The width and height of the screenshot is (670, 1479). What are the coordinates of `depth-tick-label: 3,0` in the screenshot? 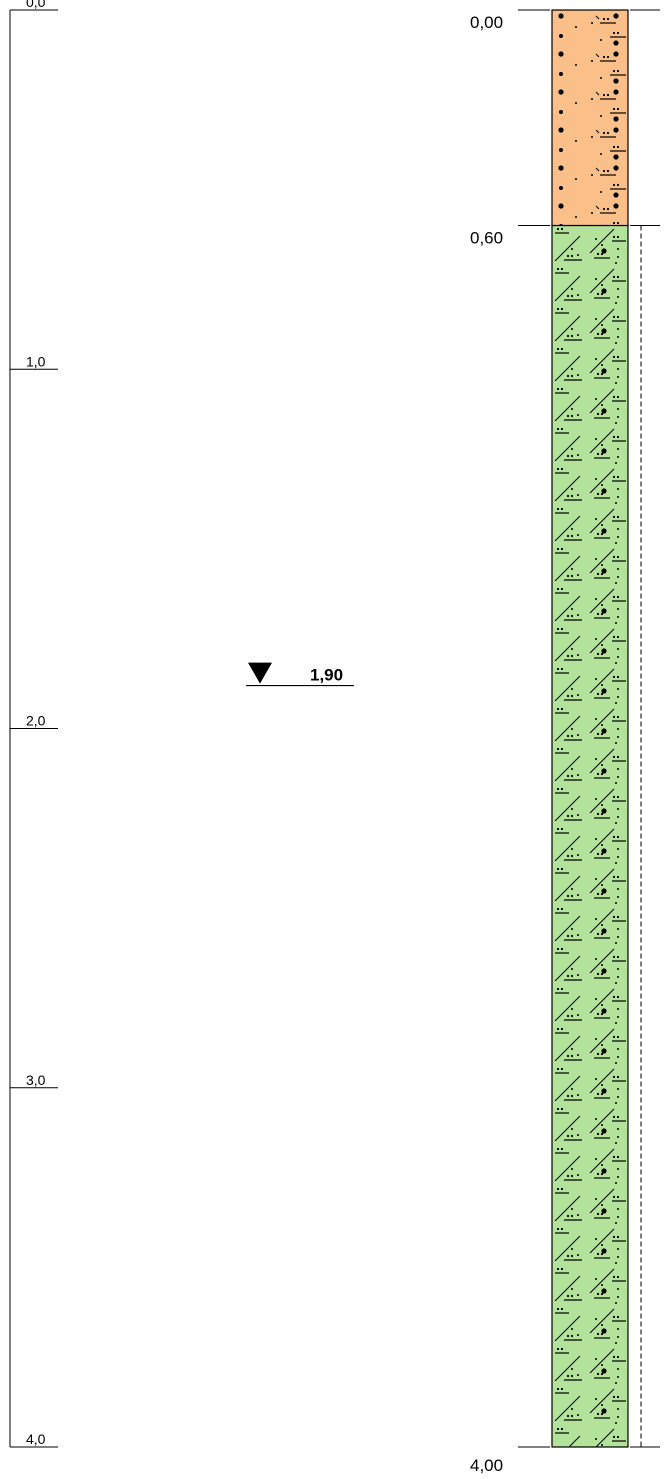 It's located at (36, 1080).